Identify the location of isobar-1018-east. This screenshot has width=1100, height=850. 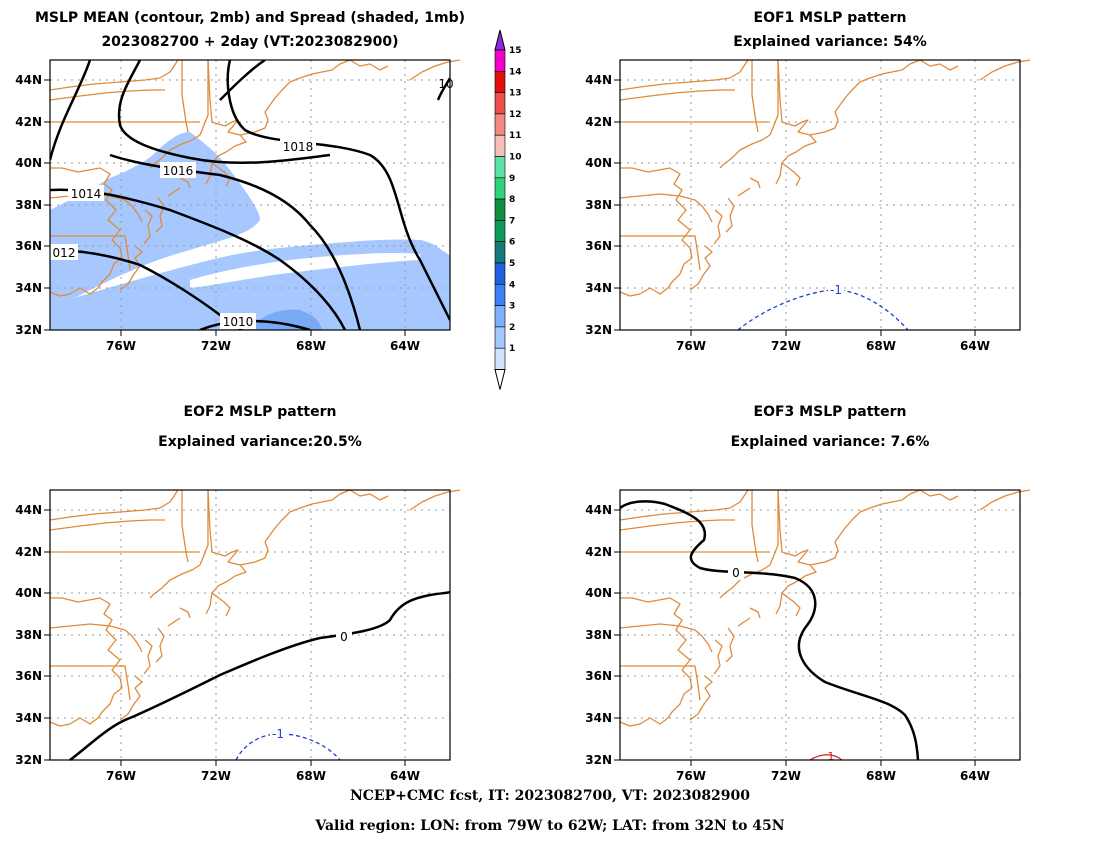
(338, 190).